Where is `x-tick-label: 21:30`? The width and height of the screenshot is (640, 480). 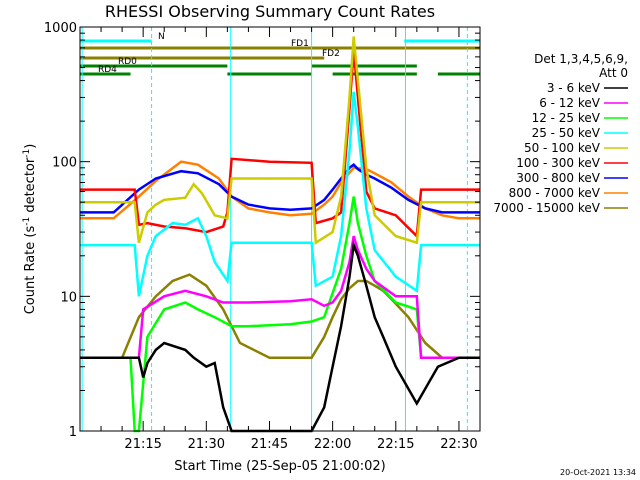
x-tick-label: 21:30 is located at coordinates (206, 444).